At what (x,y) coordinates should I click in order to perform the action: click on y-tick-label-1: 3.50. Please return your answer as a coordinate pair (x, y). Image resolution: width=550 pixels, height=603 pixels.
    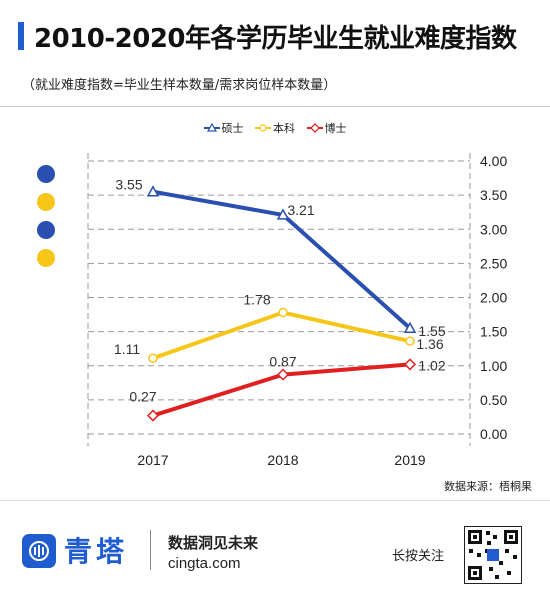
    Looking at the image, I should click on (493, 195).